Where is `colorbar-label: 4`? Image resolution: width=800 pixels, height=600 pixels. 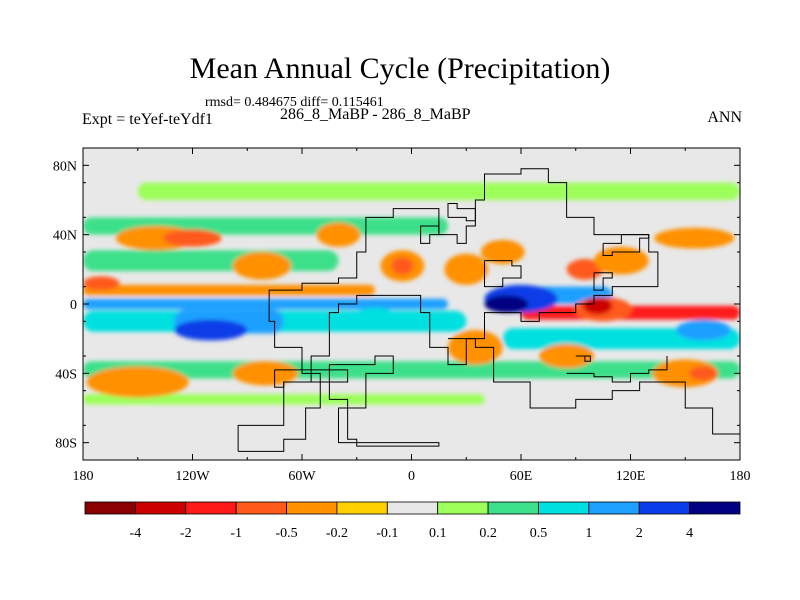 colorbar-label: 4 is located at coordinates (689, 533).